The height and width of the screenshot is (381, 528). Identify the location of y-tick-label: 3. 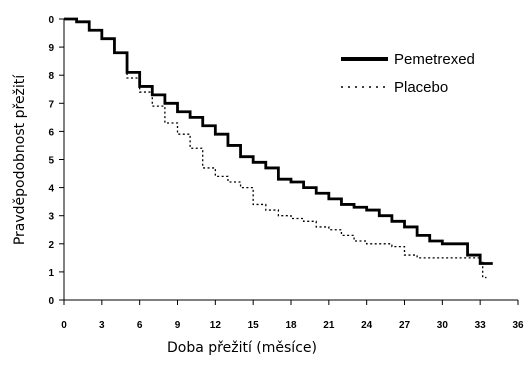
(51, 217).